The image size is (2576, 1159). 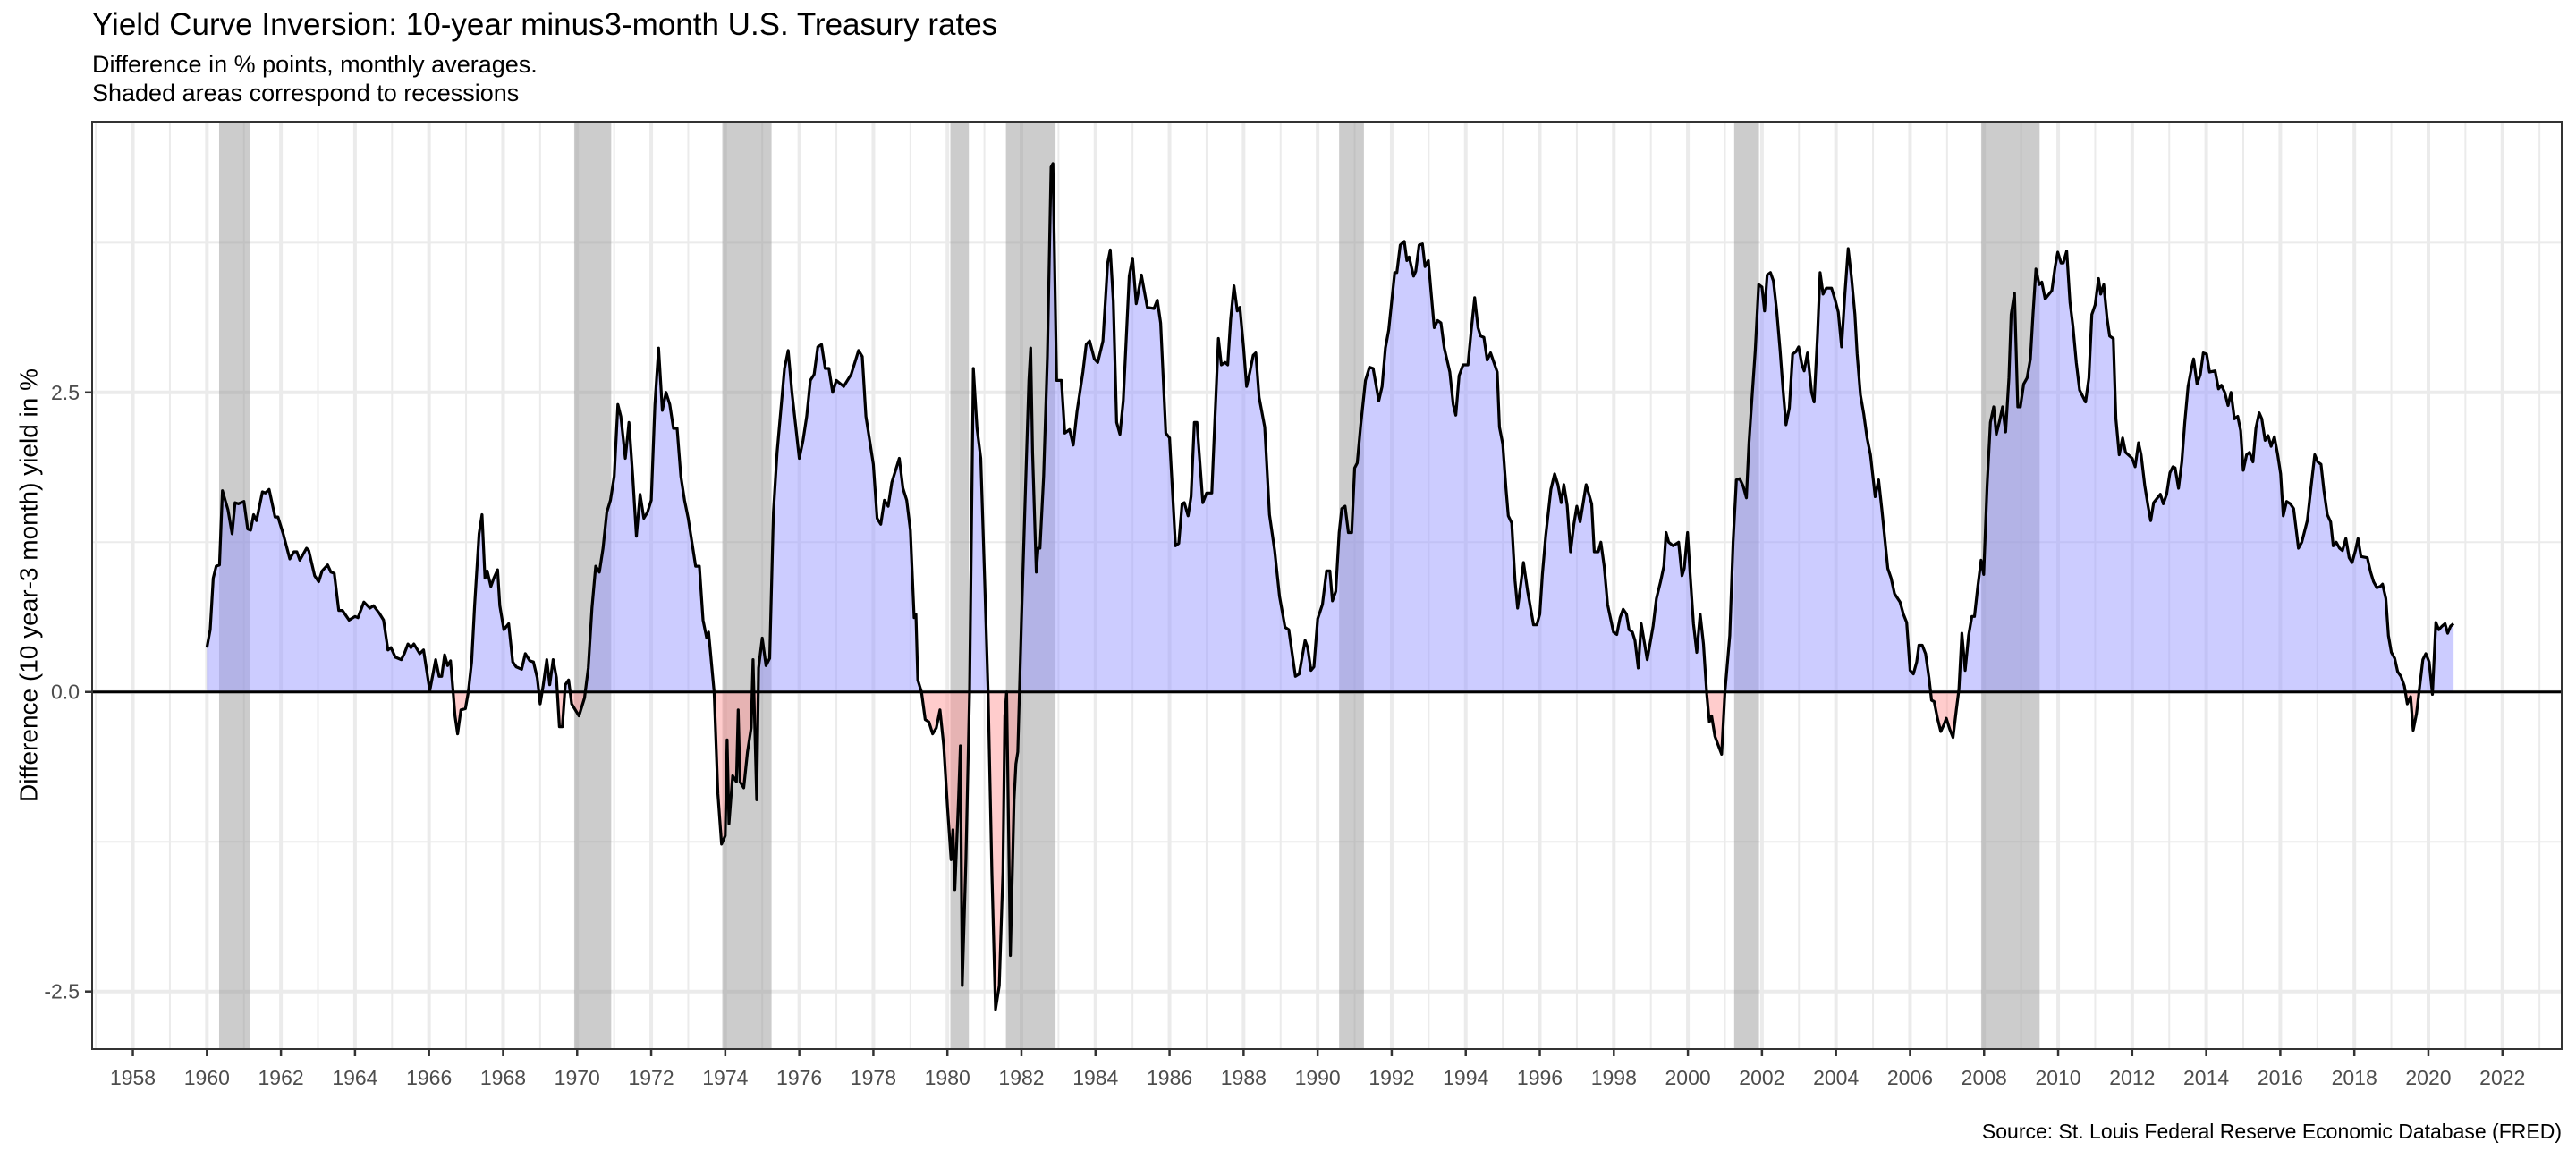 What do you see at coordinates (2502, 1078) in the screenshot?
I see `x-tick-label: 2022` at bounding box center [2502, 1078].